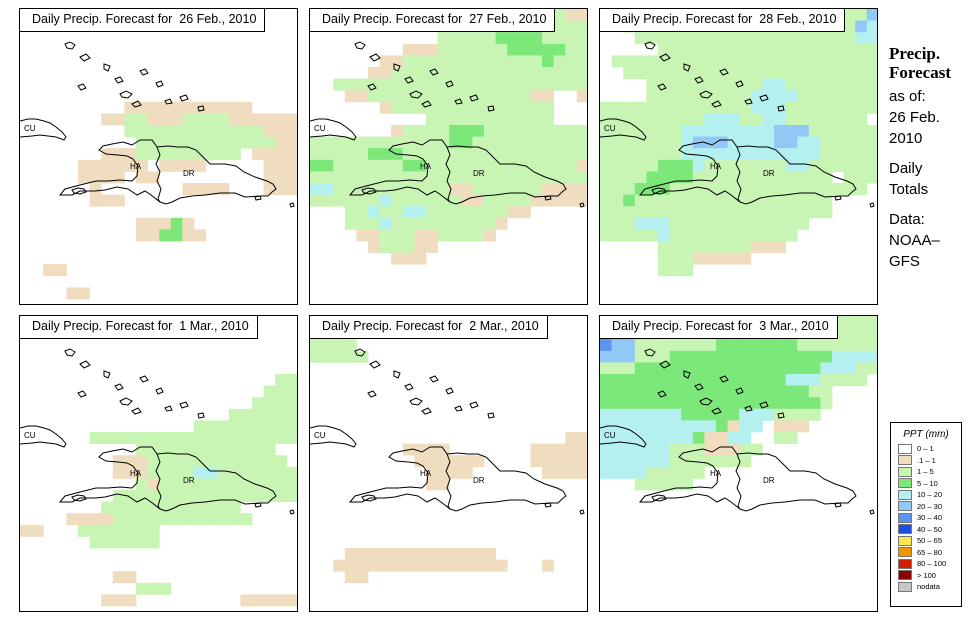  Describe the element at coordinates (926, 575) in the screenshot. I see `legend-label: > 100` at that location.